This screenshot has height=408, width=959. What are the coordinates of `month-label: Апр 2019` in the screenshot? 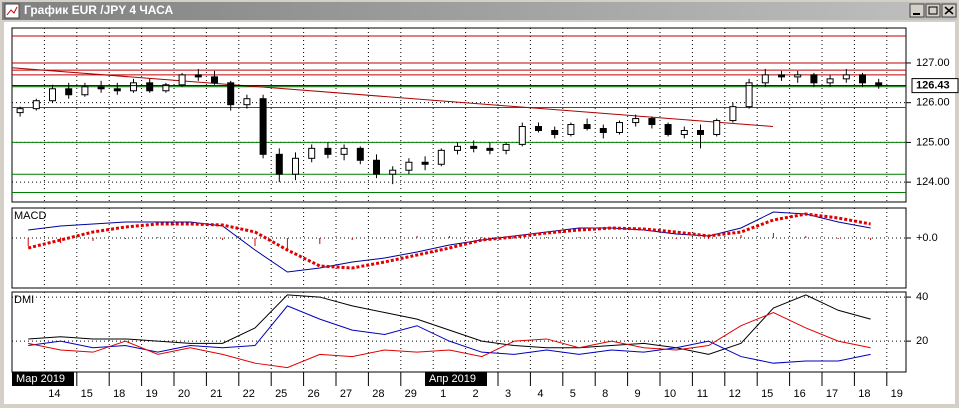 It's located at (452, 379).